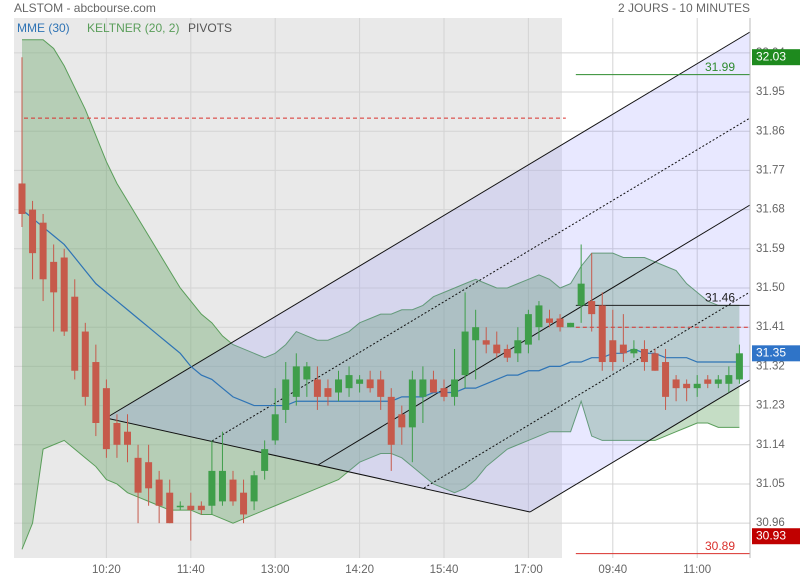 Image resolution: width=800 pixels, height=580 pixels. What do you see at coordinates (720, 298) in the screenshot?
I see `pivot-label: 31.46` at bounding box center [720, 298].